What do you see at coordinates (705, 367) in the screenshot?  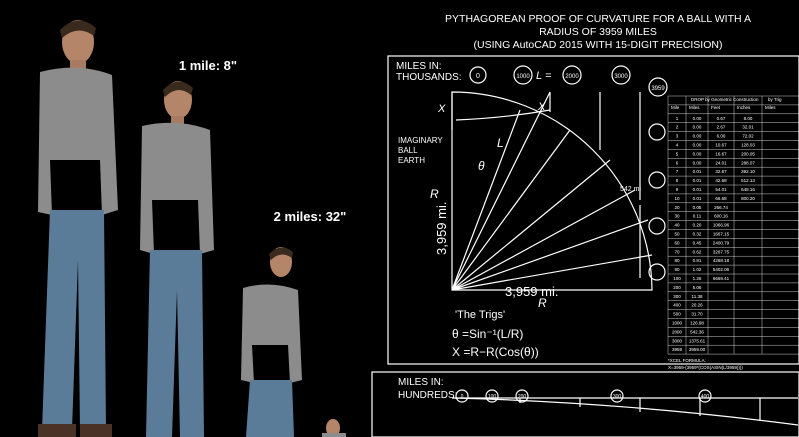 I see `formula: X=3959-(3959*(COS(ASIN(L/3959))))` at bounding box center [705, 367].